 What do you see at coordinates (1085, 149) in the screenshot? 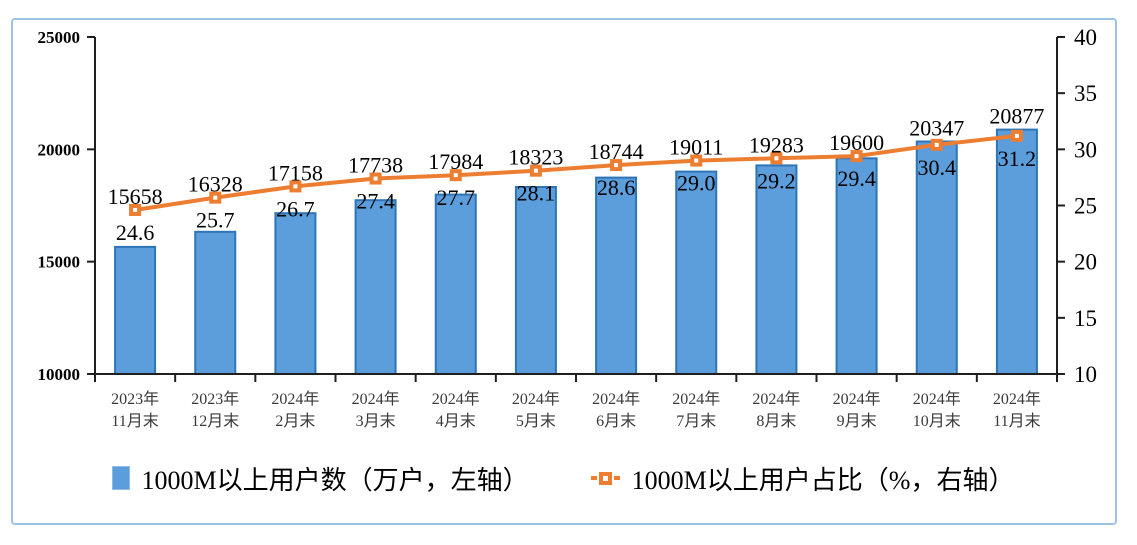
I see `right-axis-tick-label: 30` at bounding box center [1085, 149].